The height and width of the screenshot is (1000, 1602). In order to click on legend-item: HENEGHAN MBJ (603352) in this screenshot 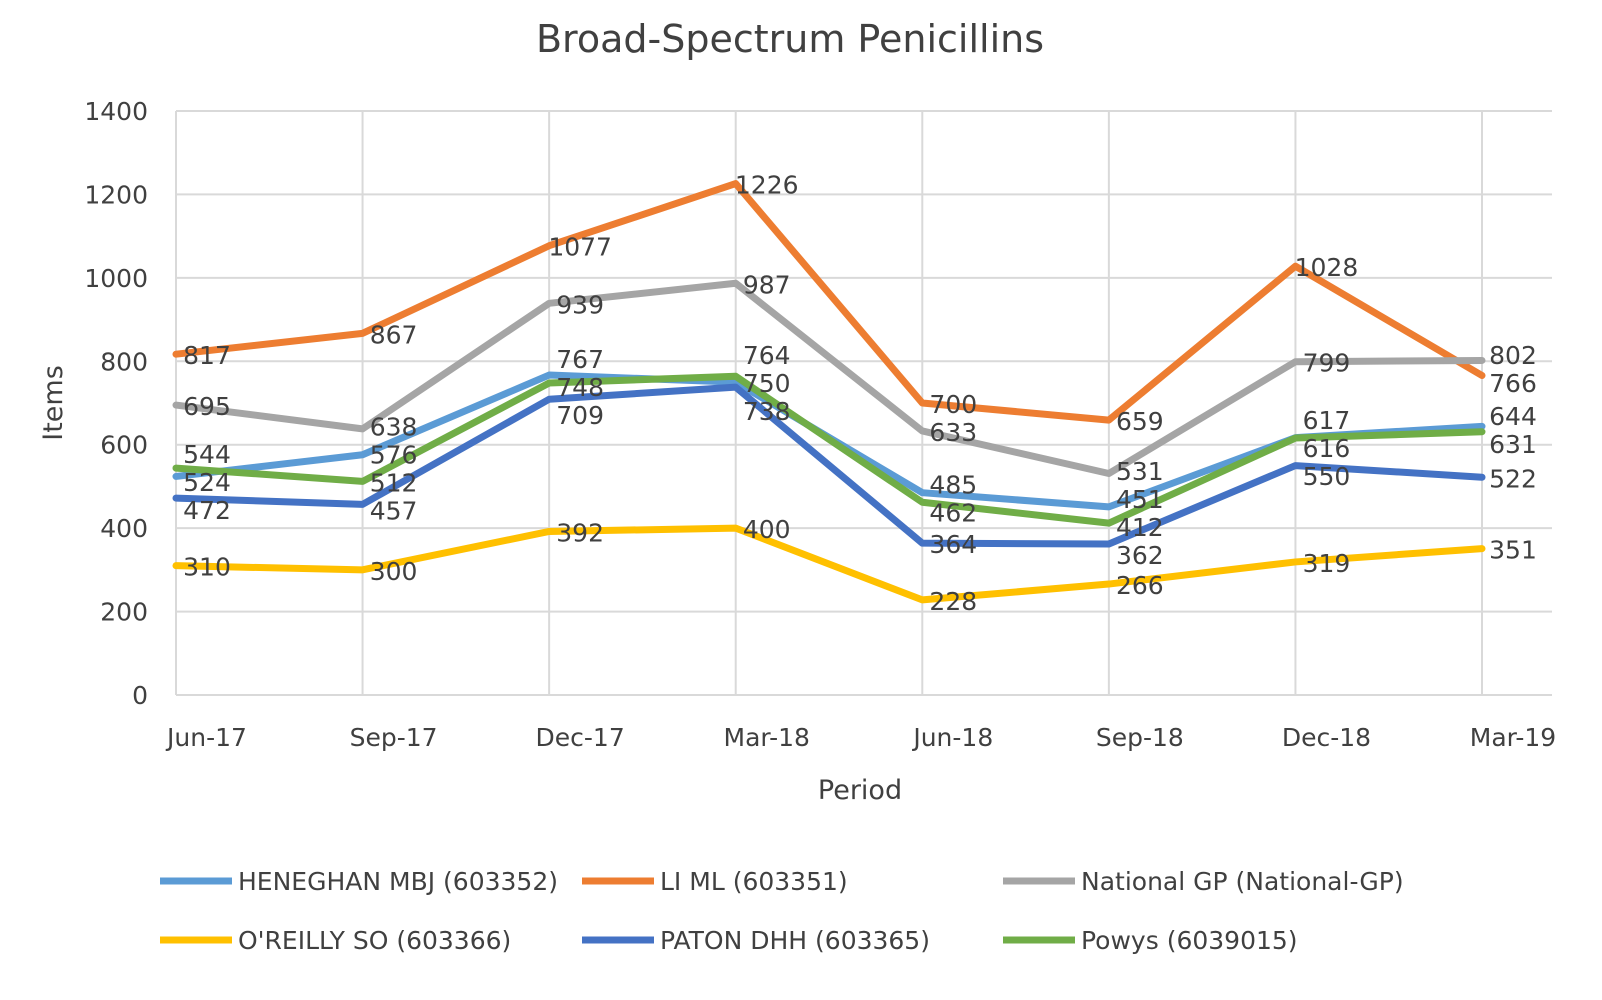, I will do `click(359, 881)`.